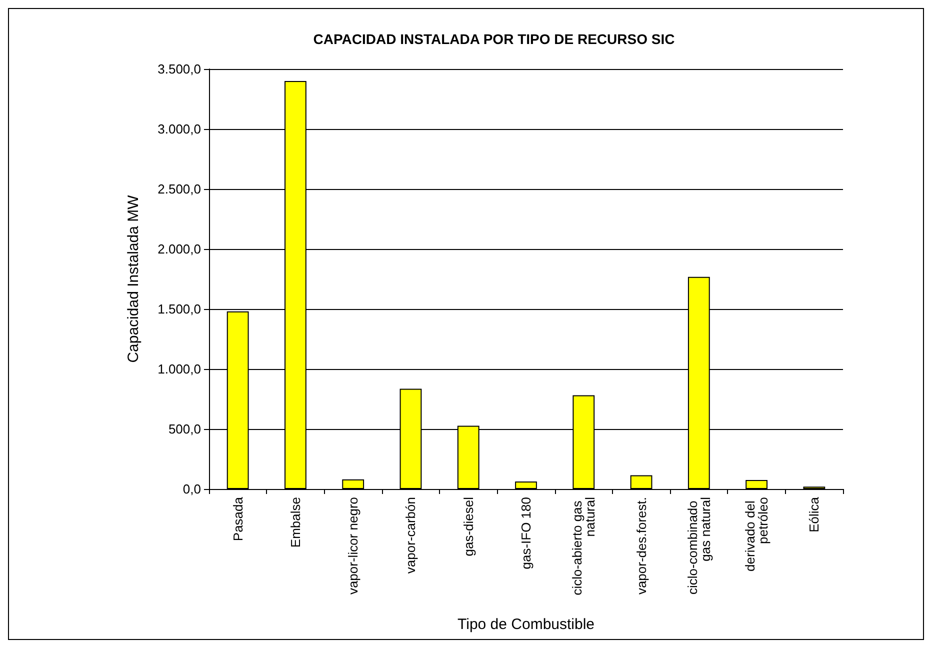  I want to click on x-tick-label: gas-IFO 180, so click(526, 533).